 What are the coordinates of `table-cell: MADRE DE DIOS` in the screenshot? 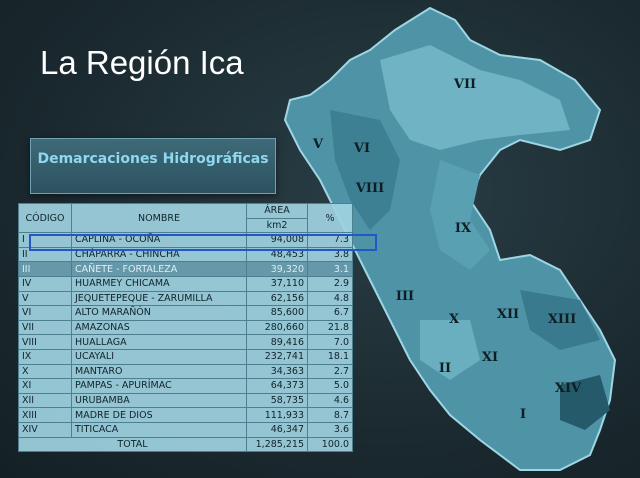 It's located at (159, 415).